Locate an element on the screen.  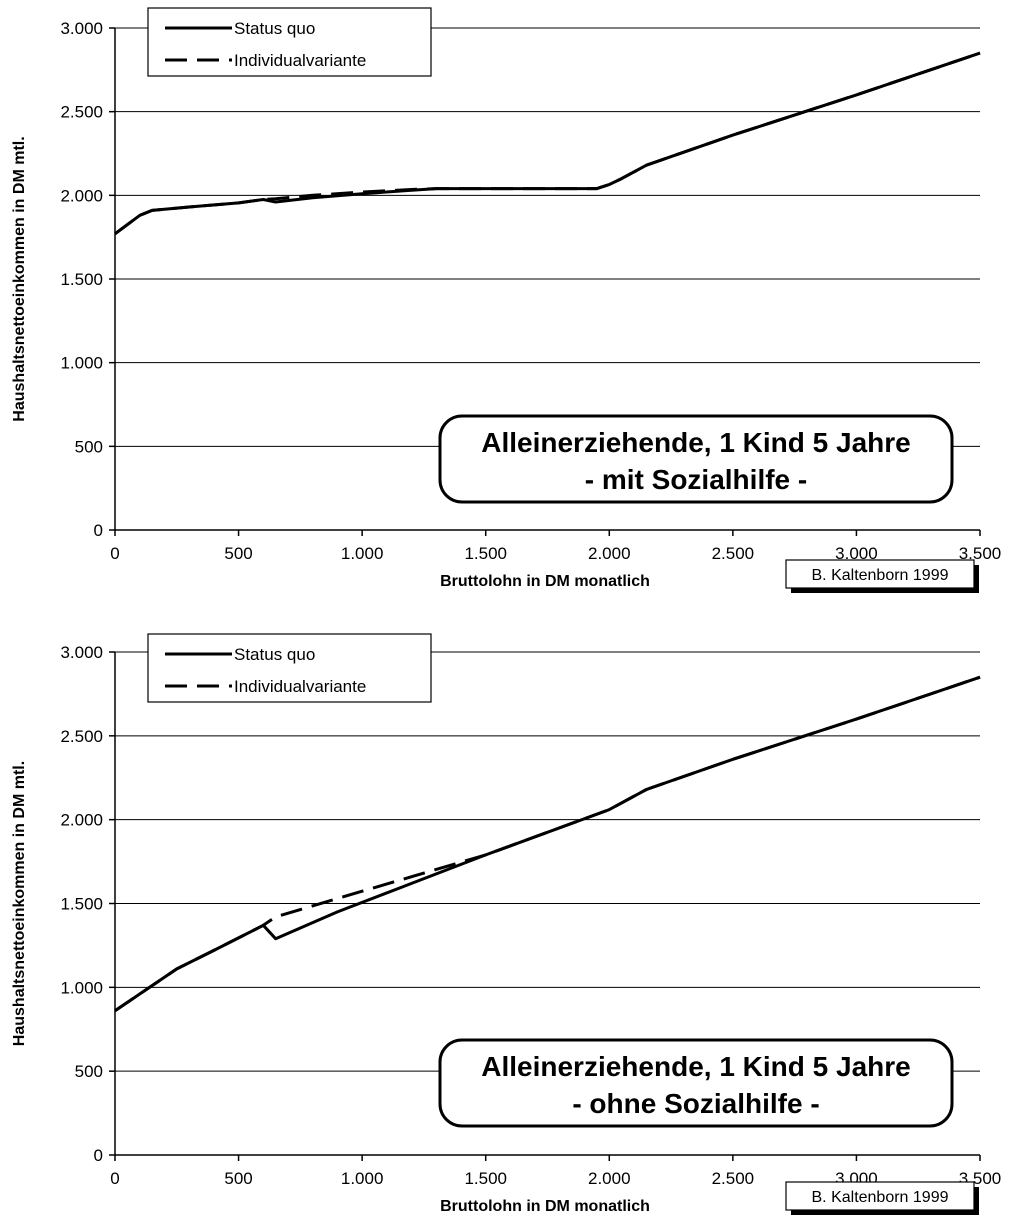
x-tick-label: 3.000 is located at coordinates (856, 553).